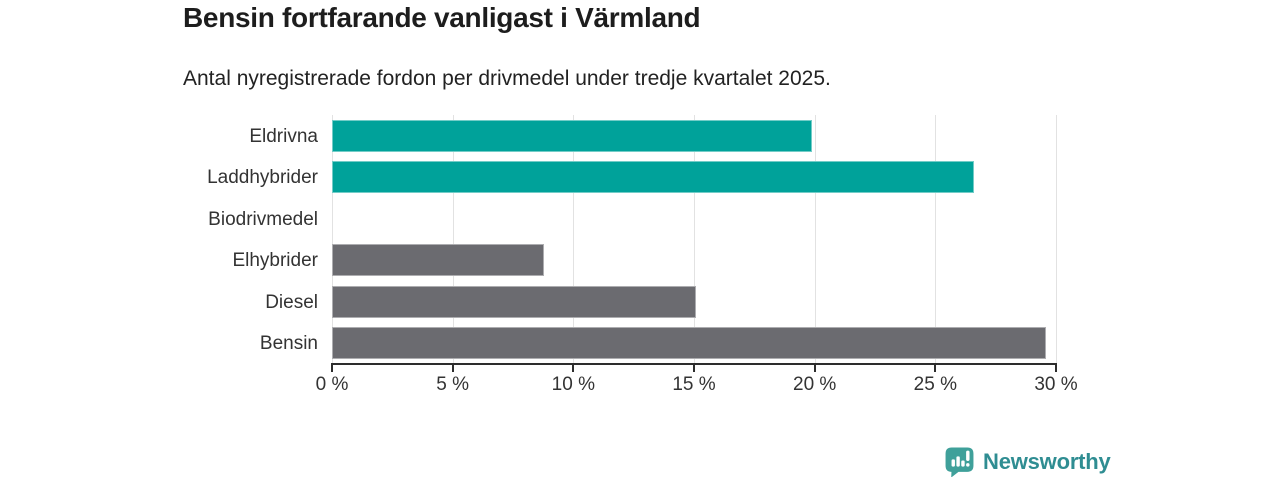 This screenshot has width=1280, height=480. What do you see at coordinates (442, 17) in the screenshot?
I see `chart-title: Bensin fortfarande vanligast i Värmland` at bounding box center [442, 17].